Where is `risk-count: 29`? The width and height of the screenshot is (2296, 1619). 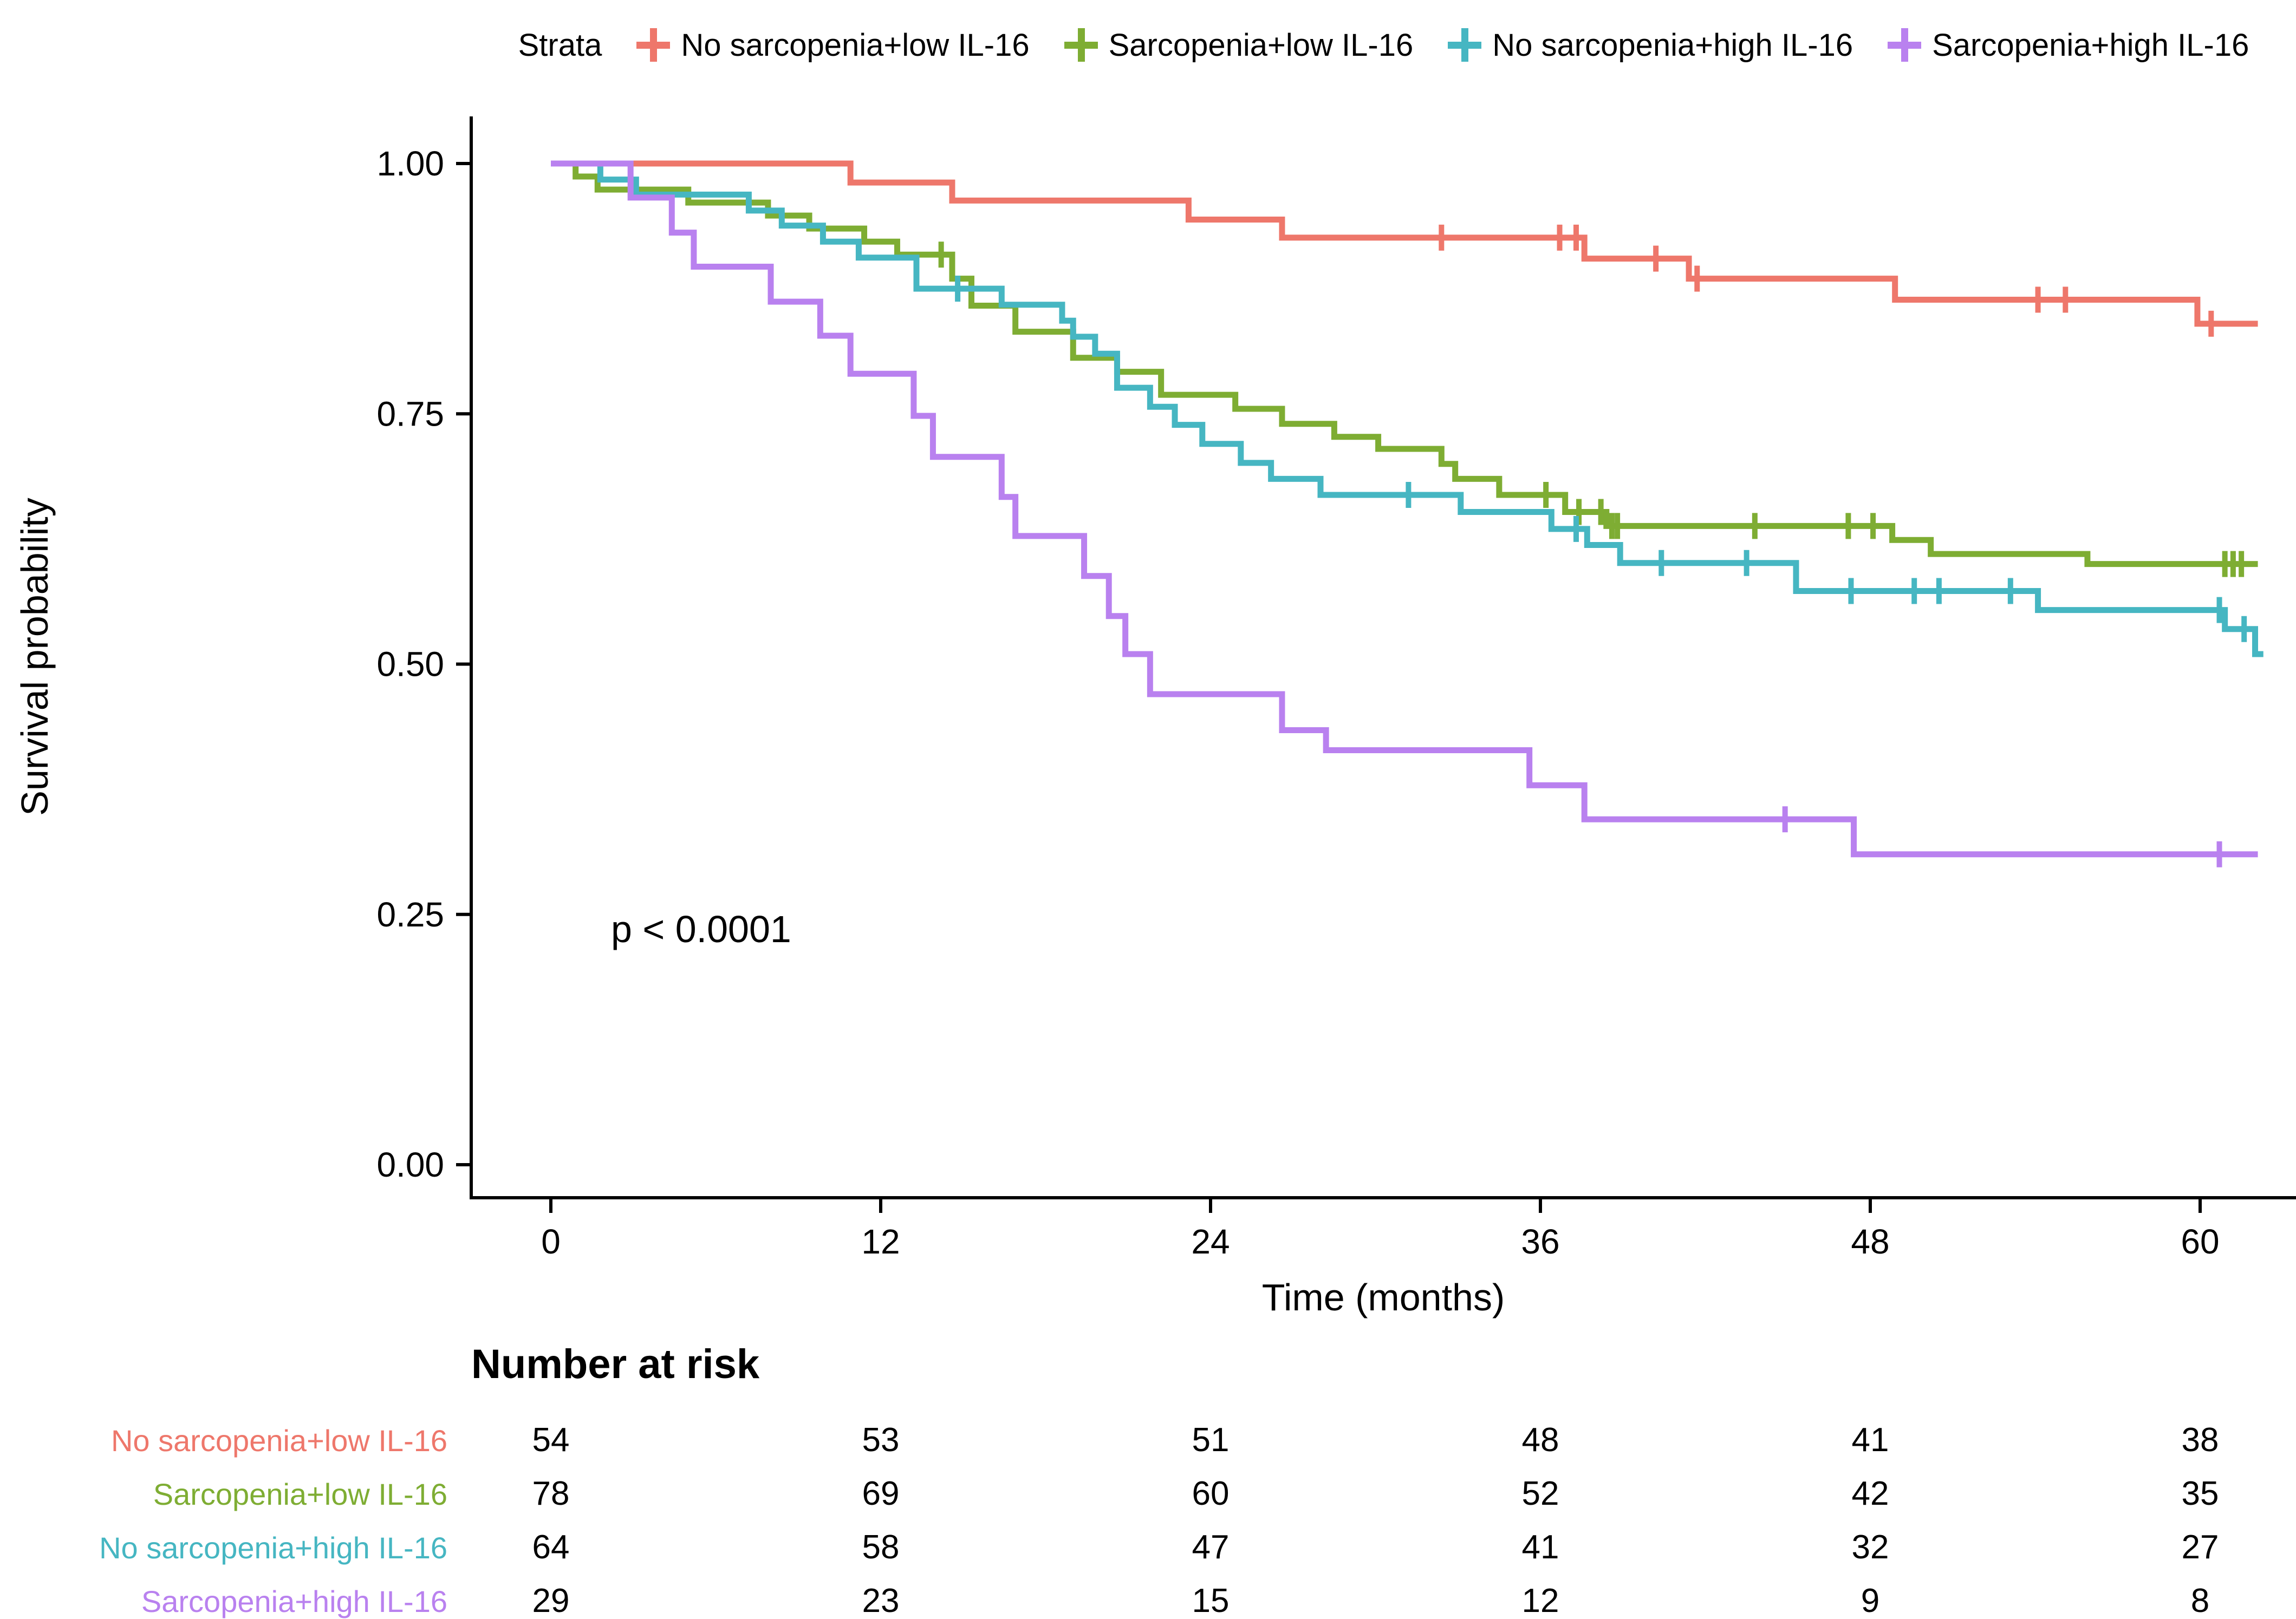
risk-count: 29 is located at coordinates (551, 1600).